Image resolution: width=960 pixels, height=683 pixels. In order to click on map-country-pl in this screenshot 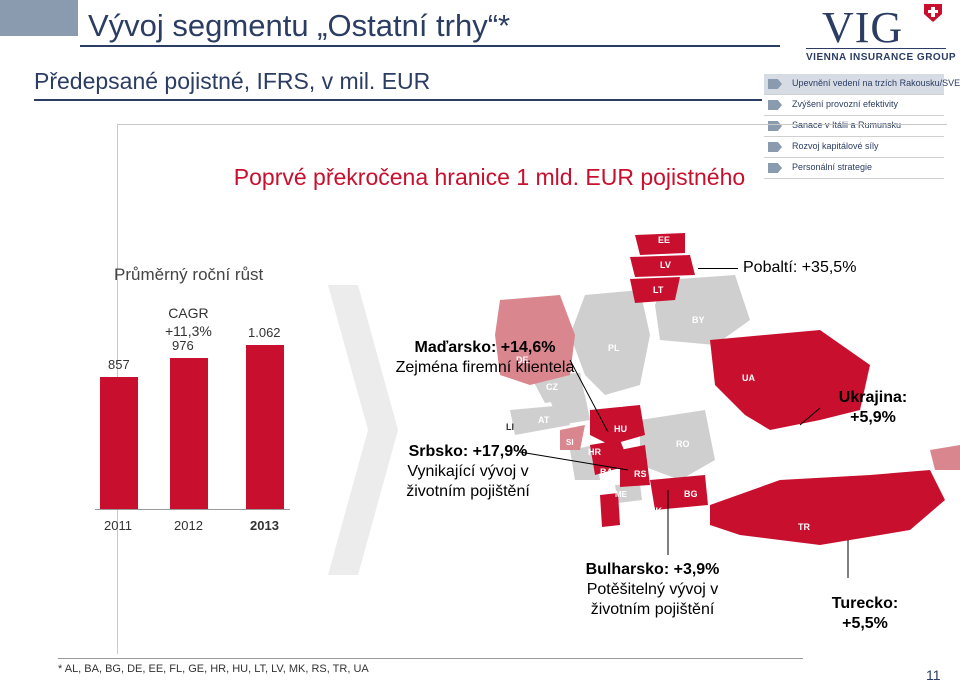, I will do `click(610, 342)`.